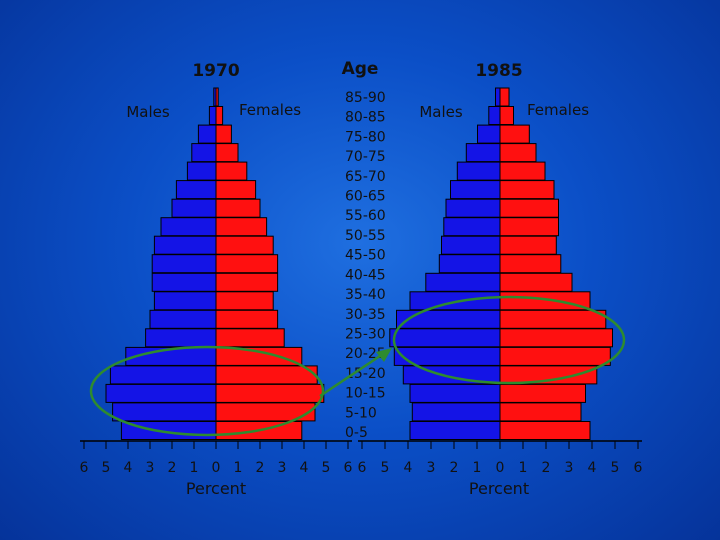 Image resolution: width=720 pixels, height=540 pixels. I want to click on age-group-label: 25-30, so click(365, 335).